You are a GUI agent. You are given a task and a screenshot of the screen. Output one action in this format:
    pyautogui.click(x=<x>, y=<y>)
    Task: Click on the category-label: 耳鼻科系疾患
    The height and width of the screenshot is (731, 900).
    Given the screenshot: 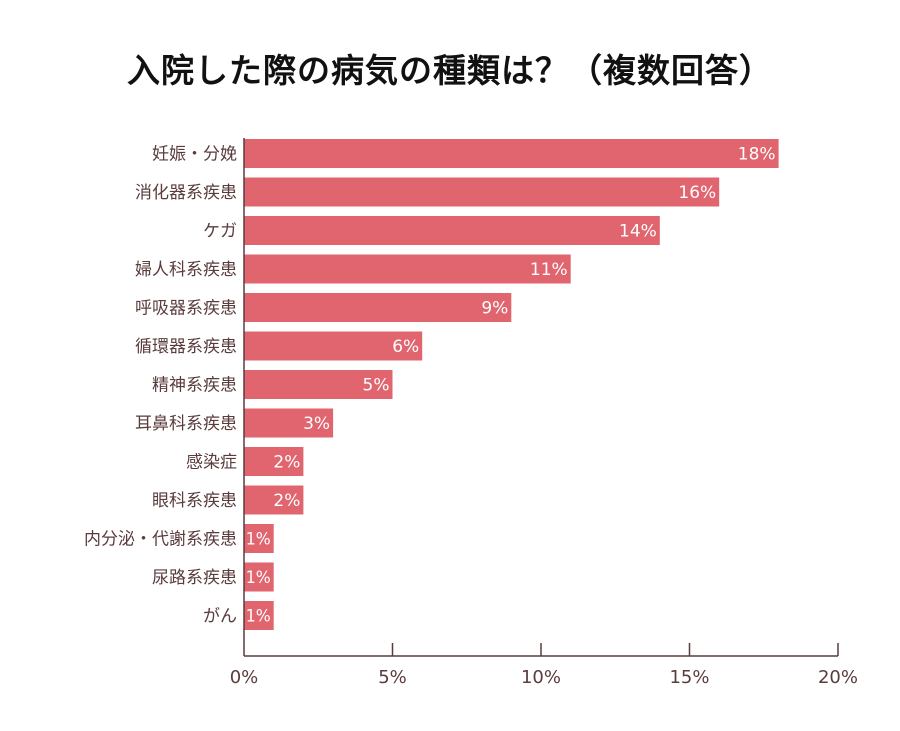 What is the action you would take?
    pyautogui.click(x=186, y=424)
    